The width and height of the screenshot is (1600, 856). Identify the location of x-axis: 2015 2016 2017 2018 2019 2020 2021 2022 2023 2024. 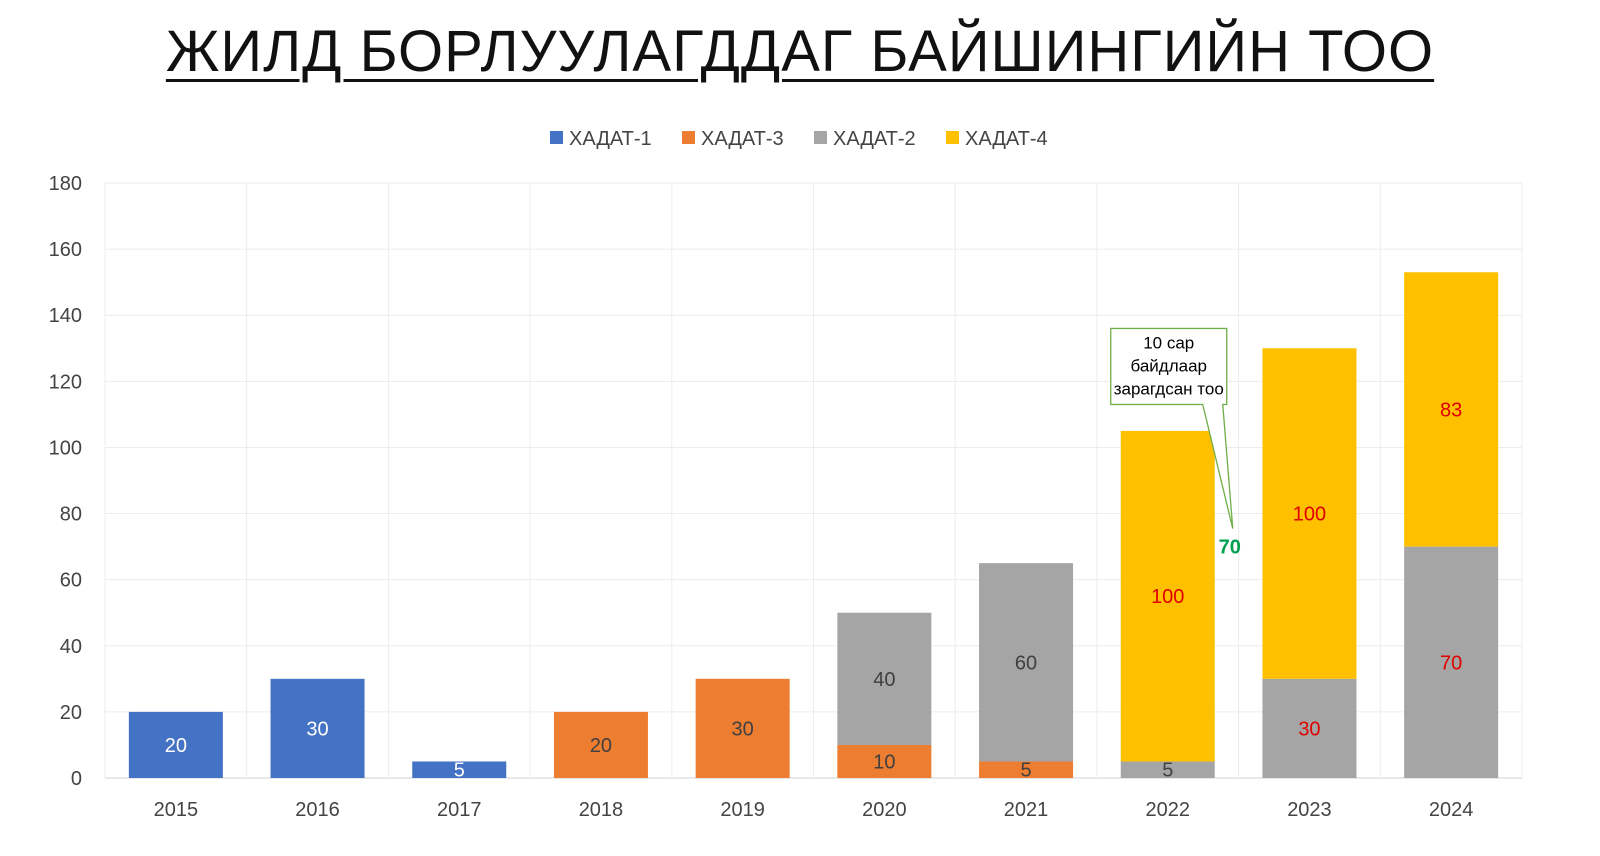
(814, 810).